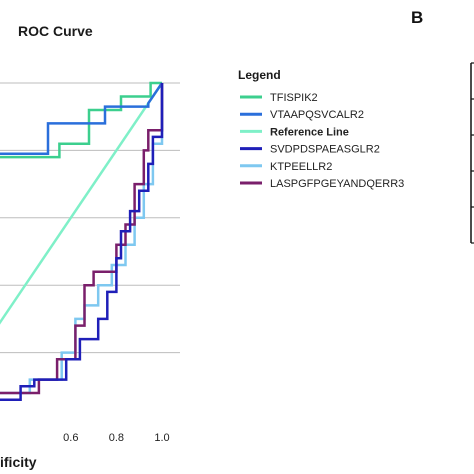 Image resolution: width=474 pixels, height=474 pixels. What do you see at coordinates (18, 462) in the screenshot?
I see `x-axis-label: ificity` at bounding box center [18, 462].